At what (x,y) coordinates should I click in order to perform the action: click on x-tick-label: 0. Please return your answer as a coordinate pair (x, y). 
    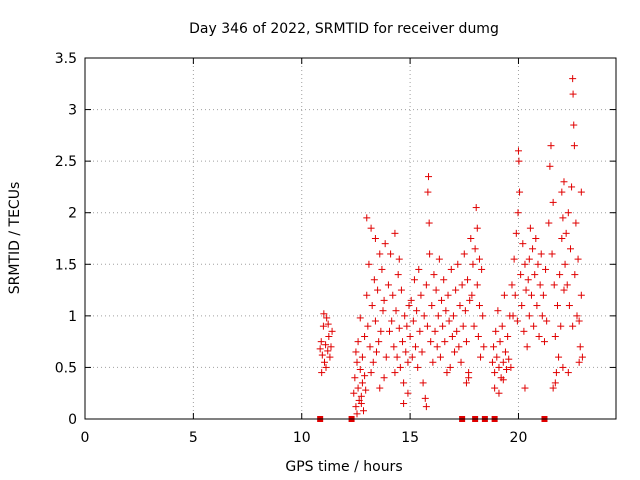
    Looking at the image, I should click on (85, 438).